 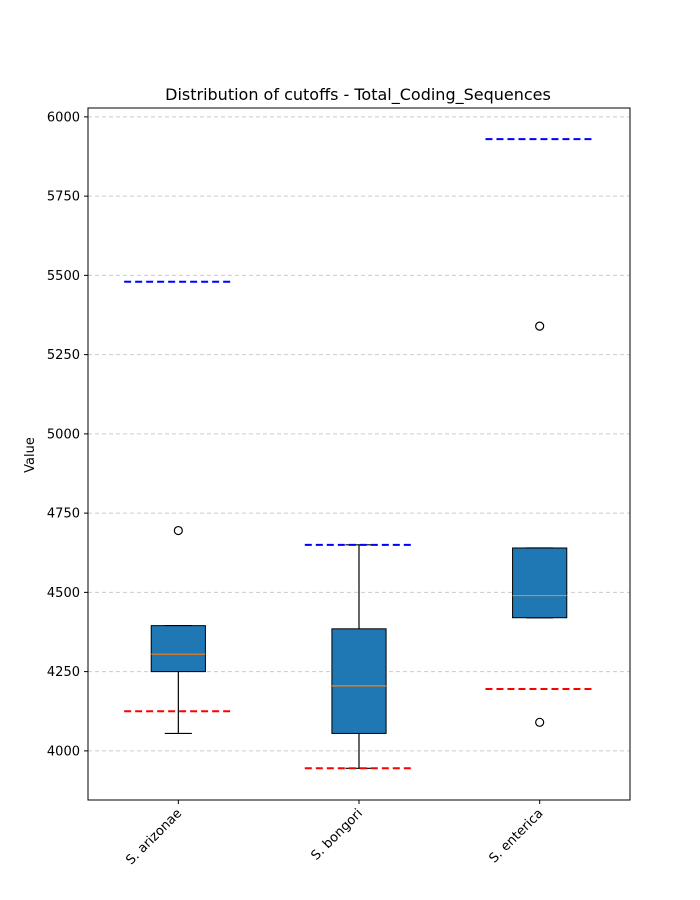 What do you see at coordinates (63, 672) in the screenshot?
I see `y-tick-label: 4250` at bounding box center [63, 672].